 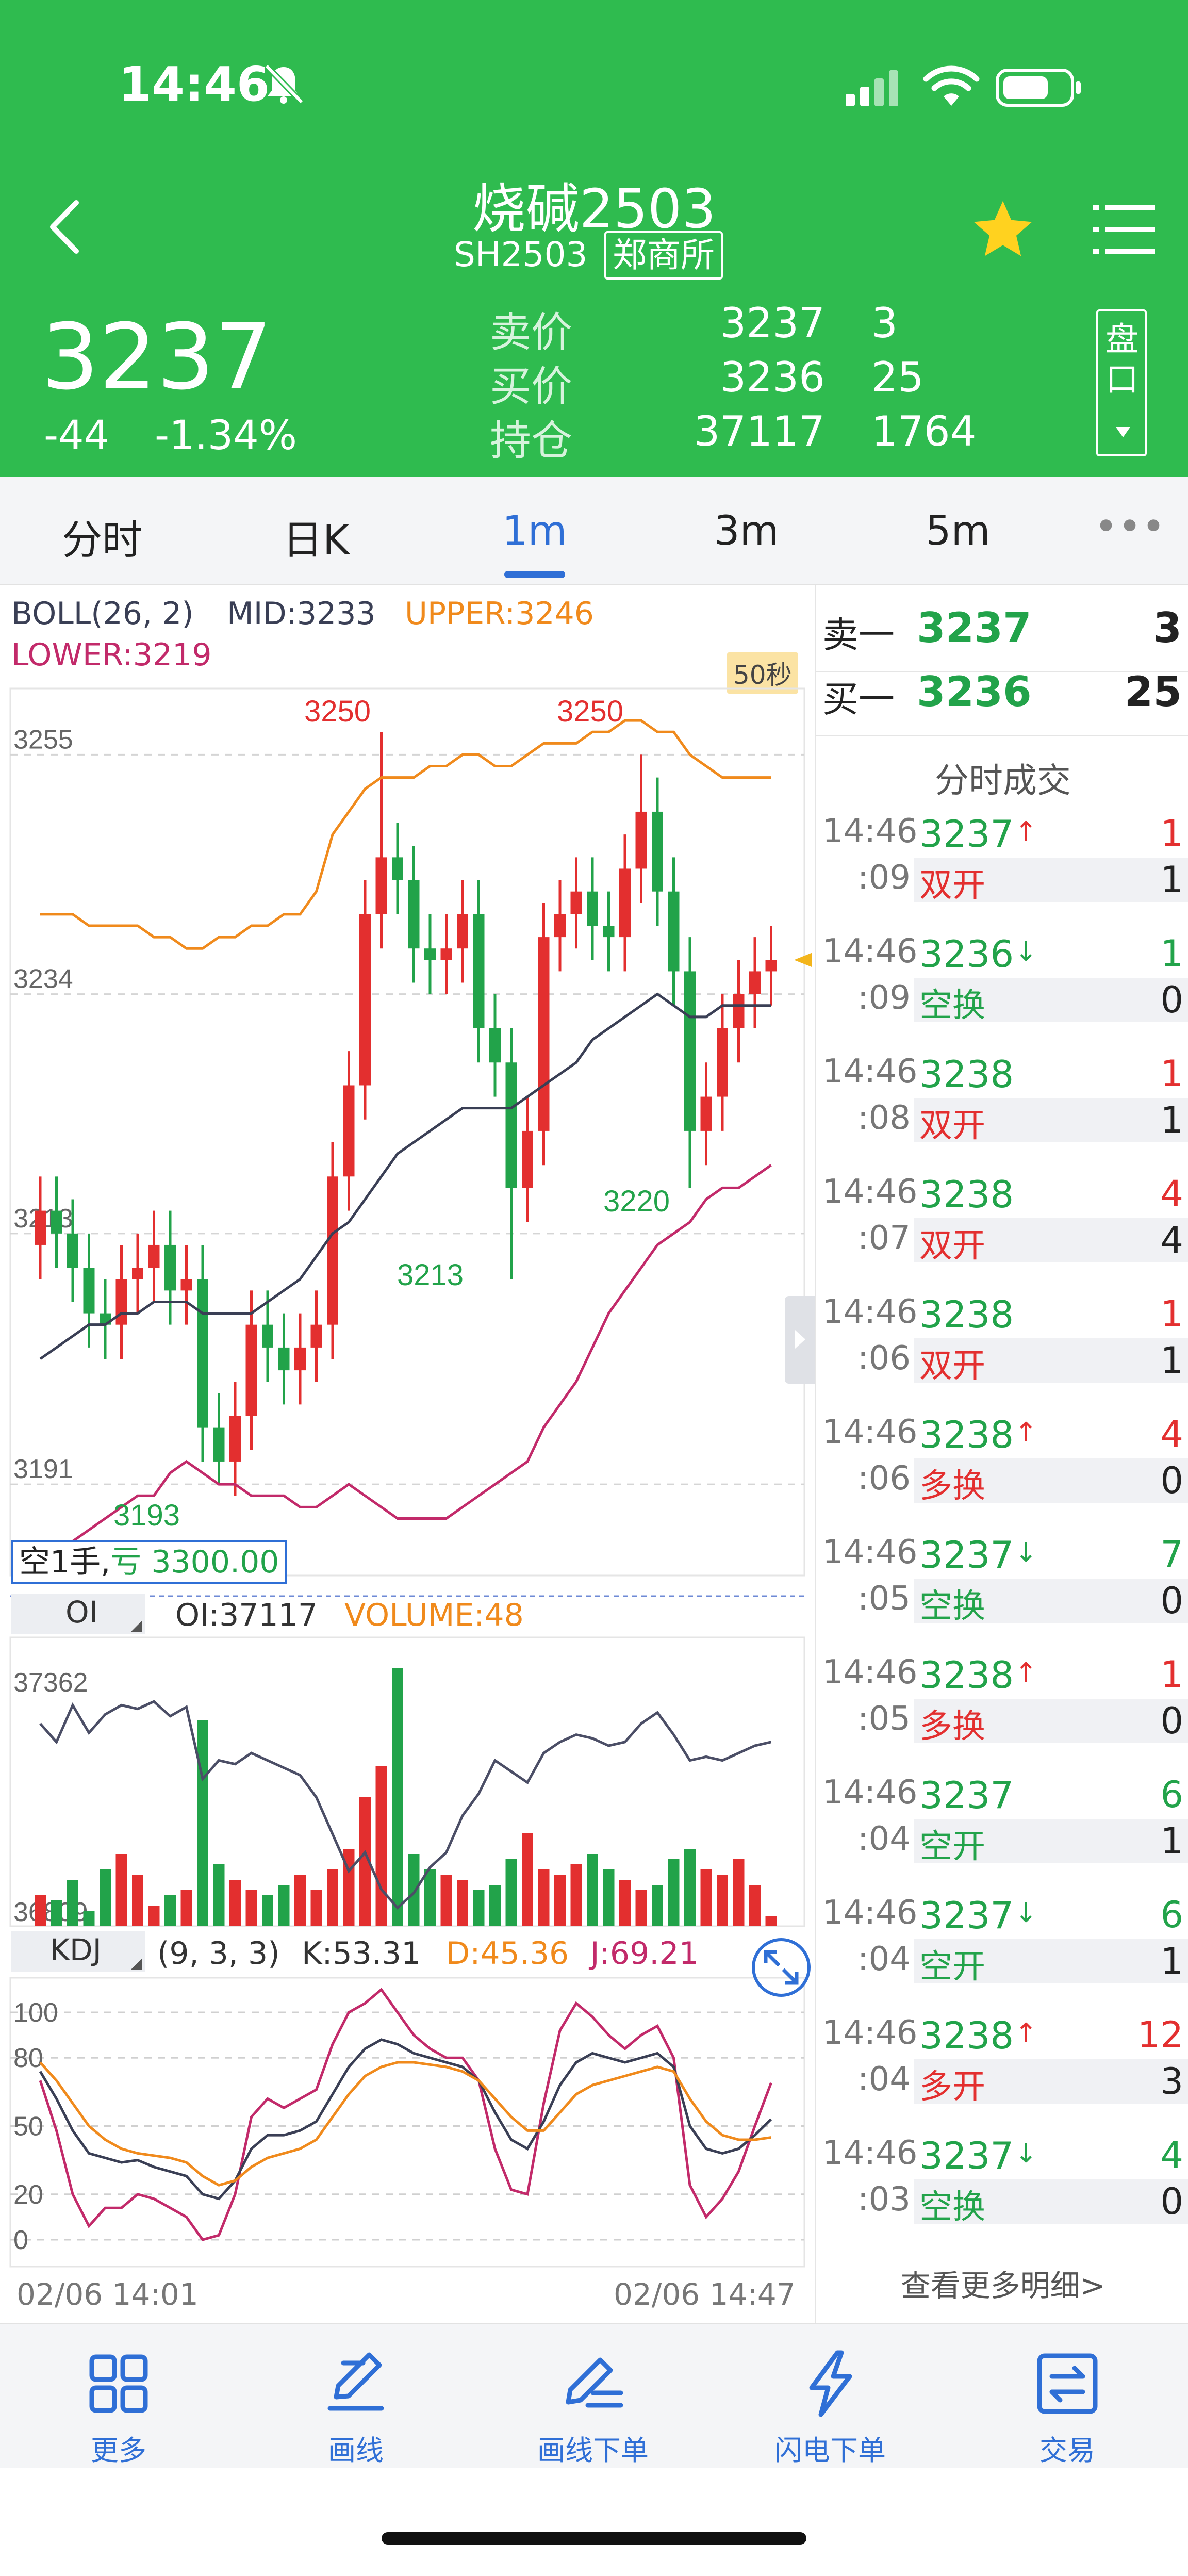 I want to click on oi-line, so click(x=406, y=1805).